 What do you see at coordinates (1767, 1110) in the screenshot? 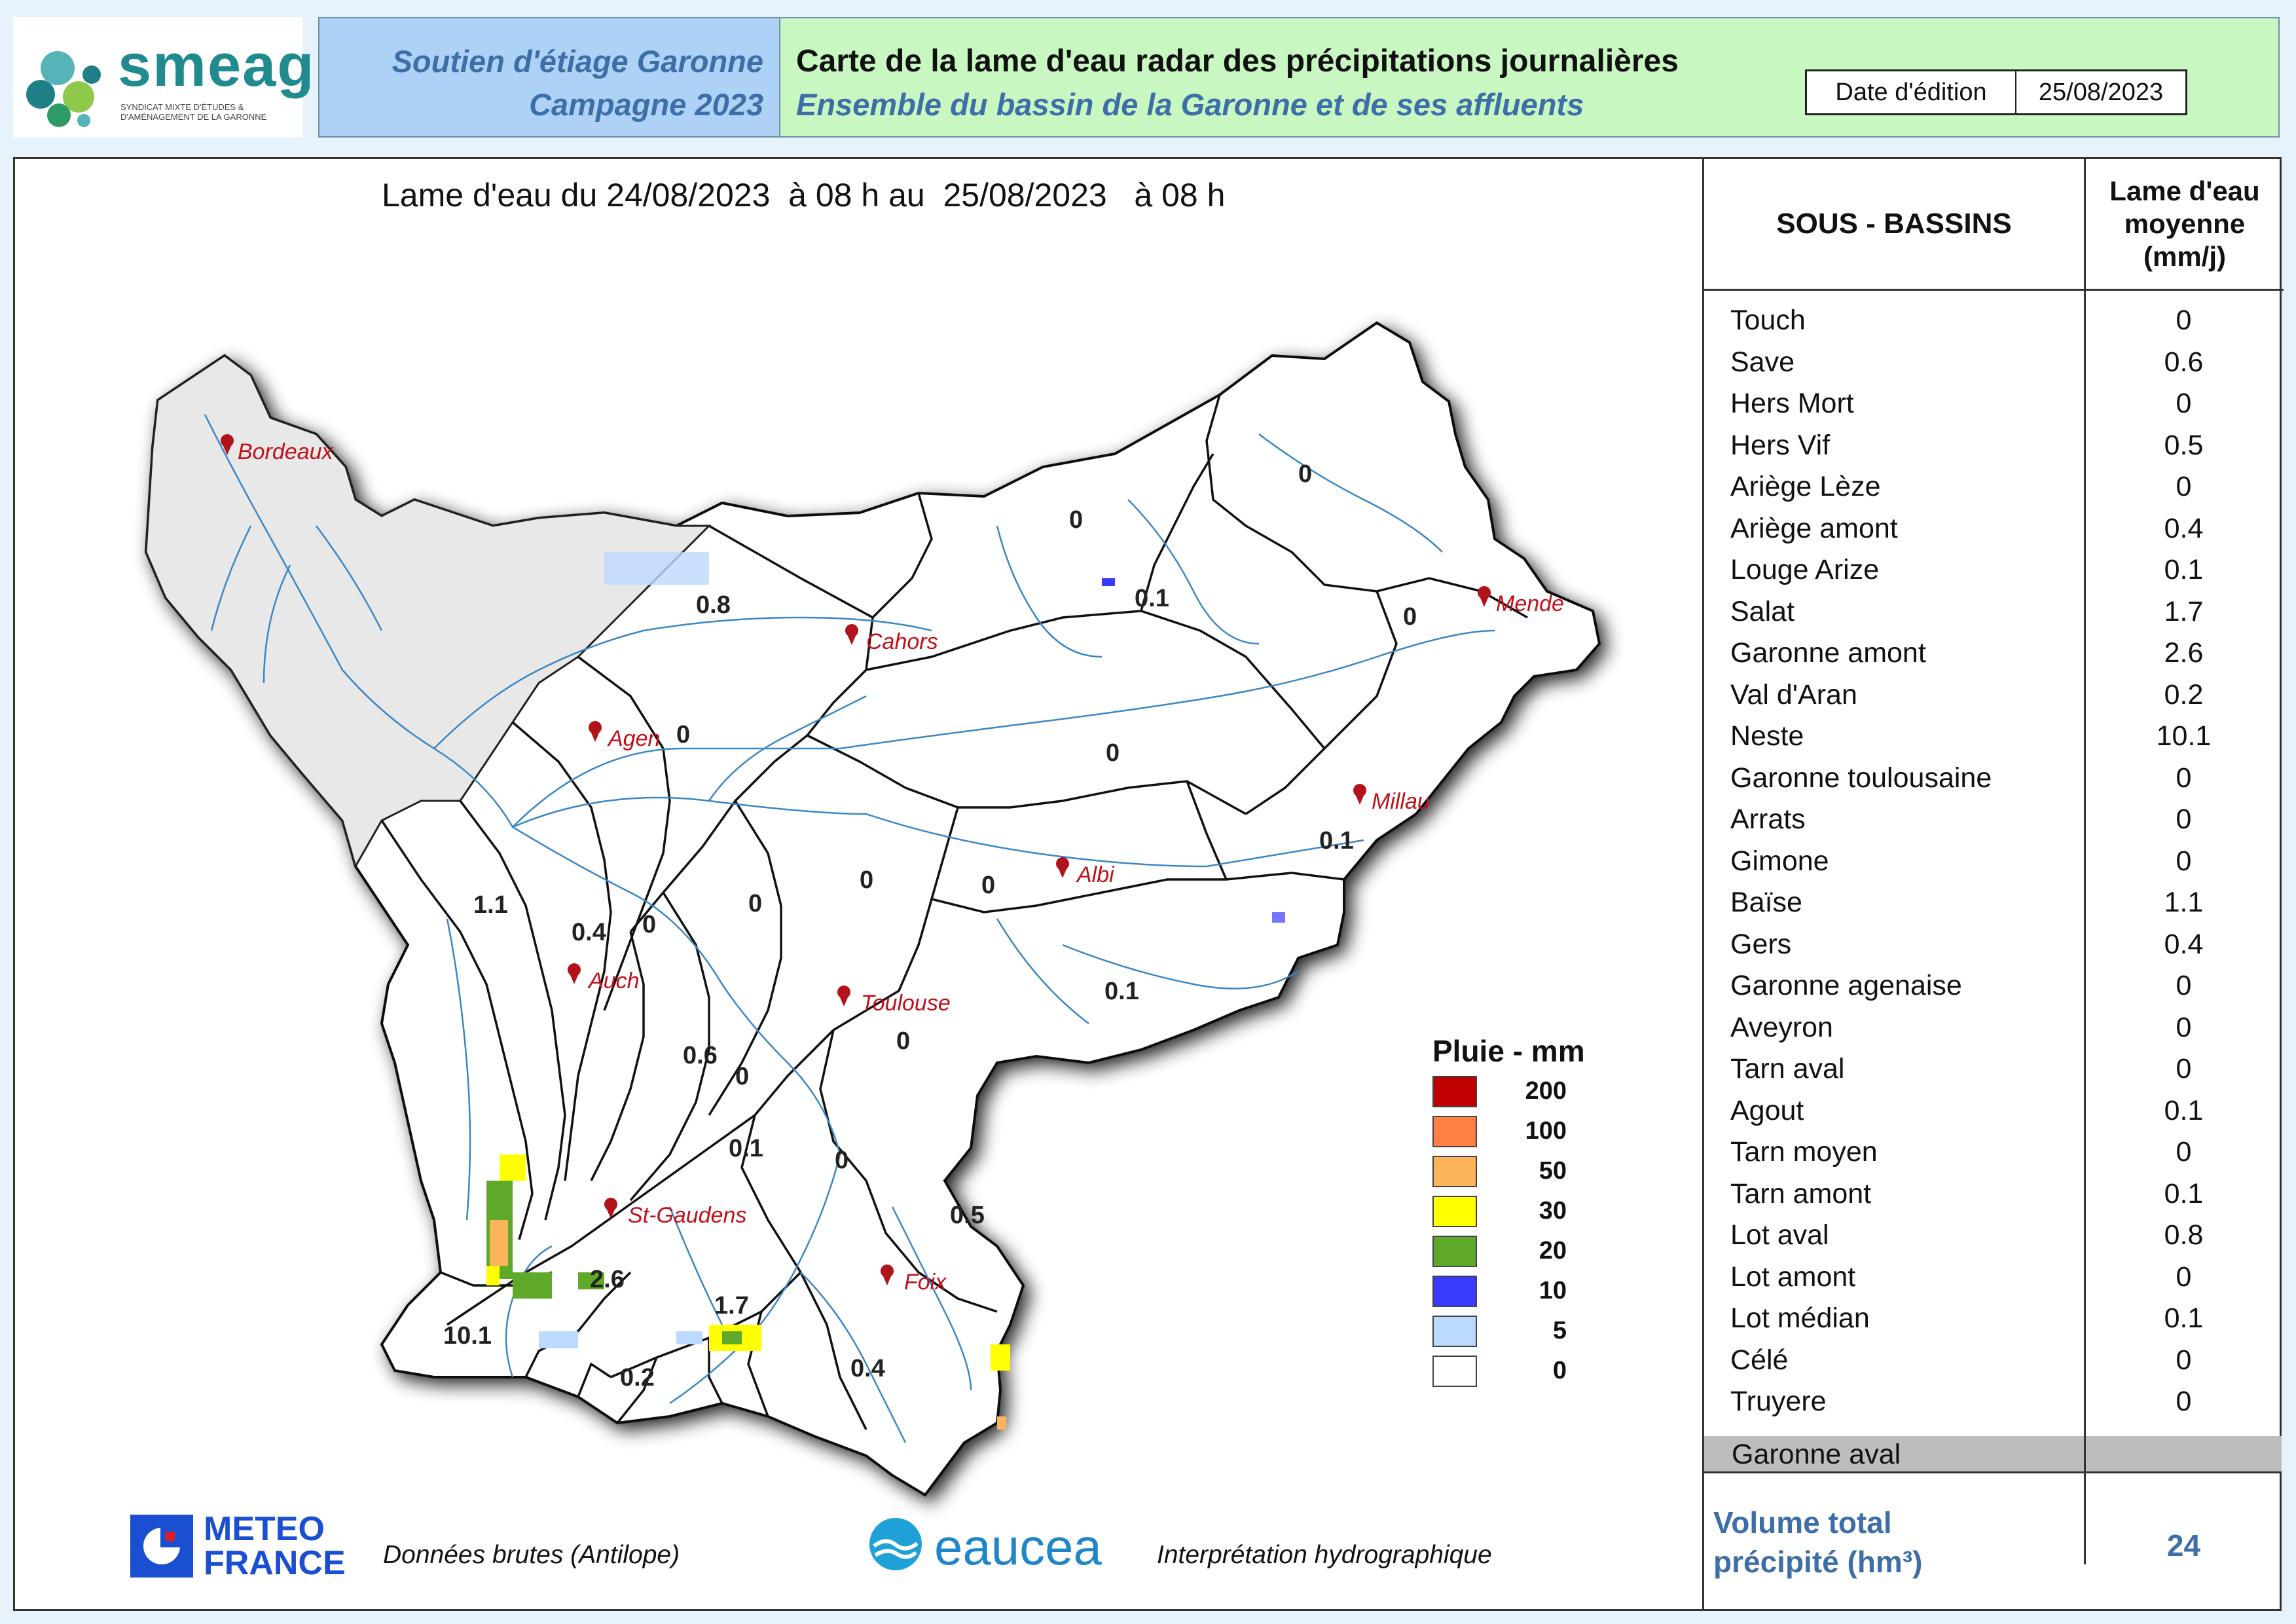
I see `table-row-name: Agout` at bounding box center [1767, 1110].